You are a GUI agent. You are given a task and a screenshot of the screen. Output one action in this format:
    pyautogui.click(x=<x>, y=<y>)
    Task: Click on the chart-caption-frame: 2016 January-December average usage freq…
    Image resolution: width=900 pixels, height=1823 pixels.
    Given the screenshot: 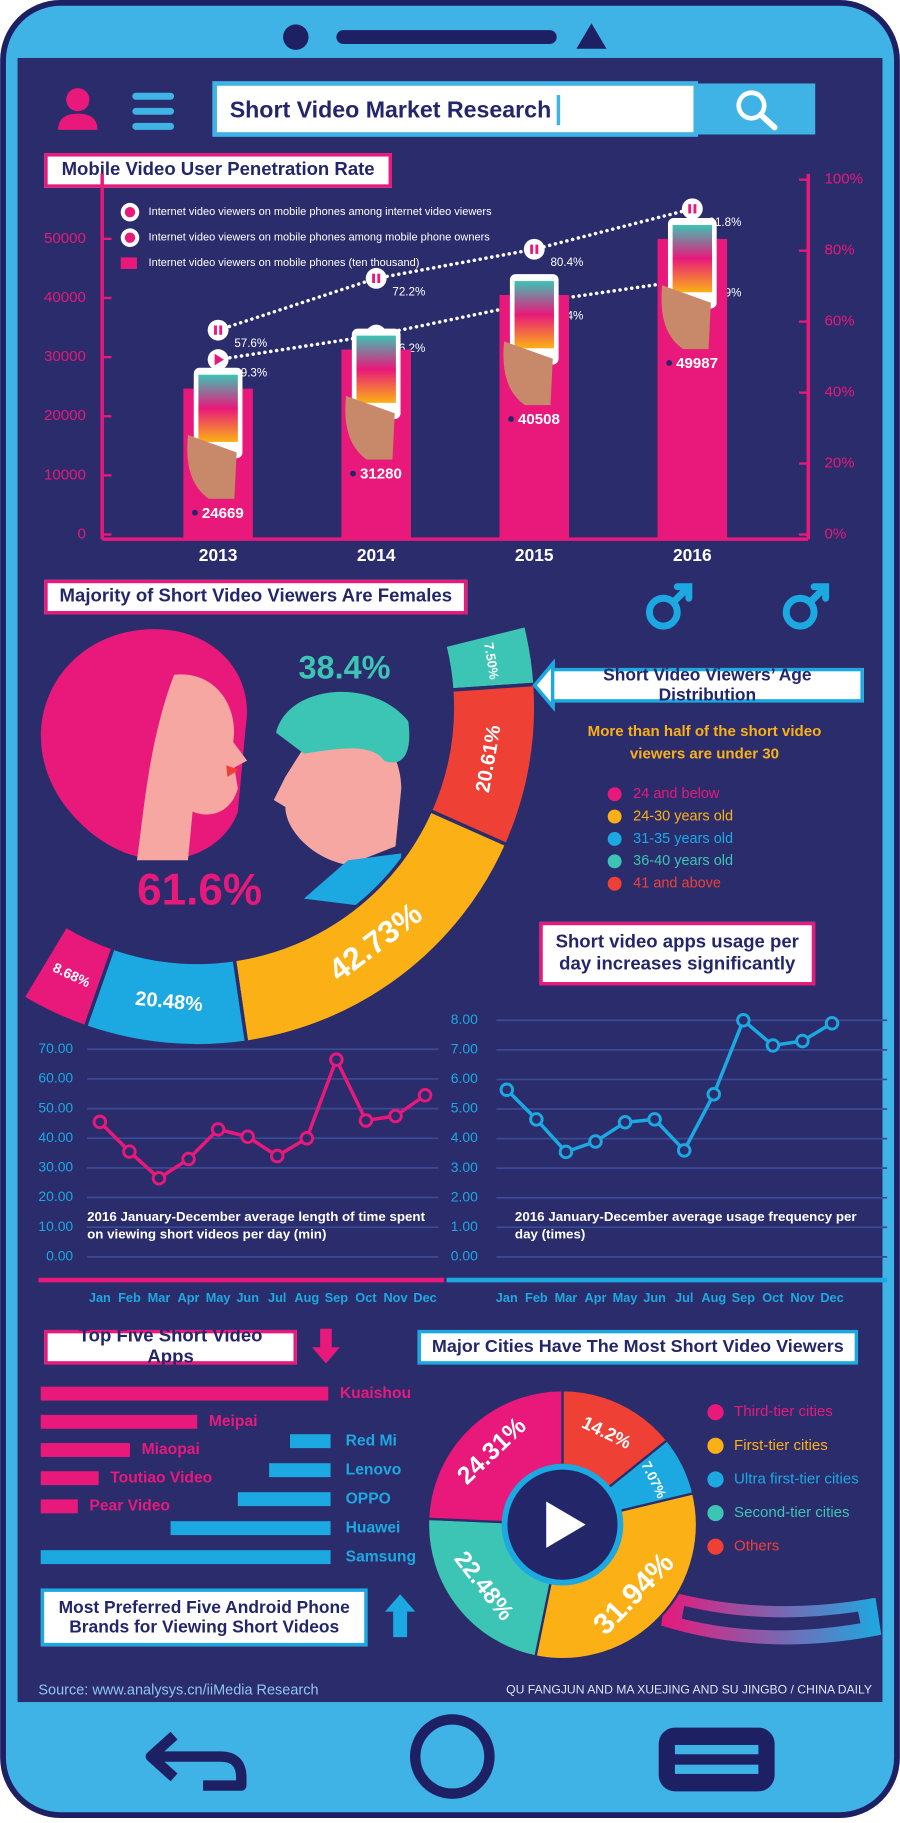 What is the action you would take?
    pyautogui.click(x=686, y=1225)
    